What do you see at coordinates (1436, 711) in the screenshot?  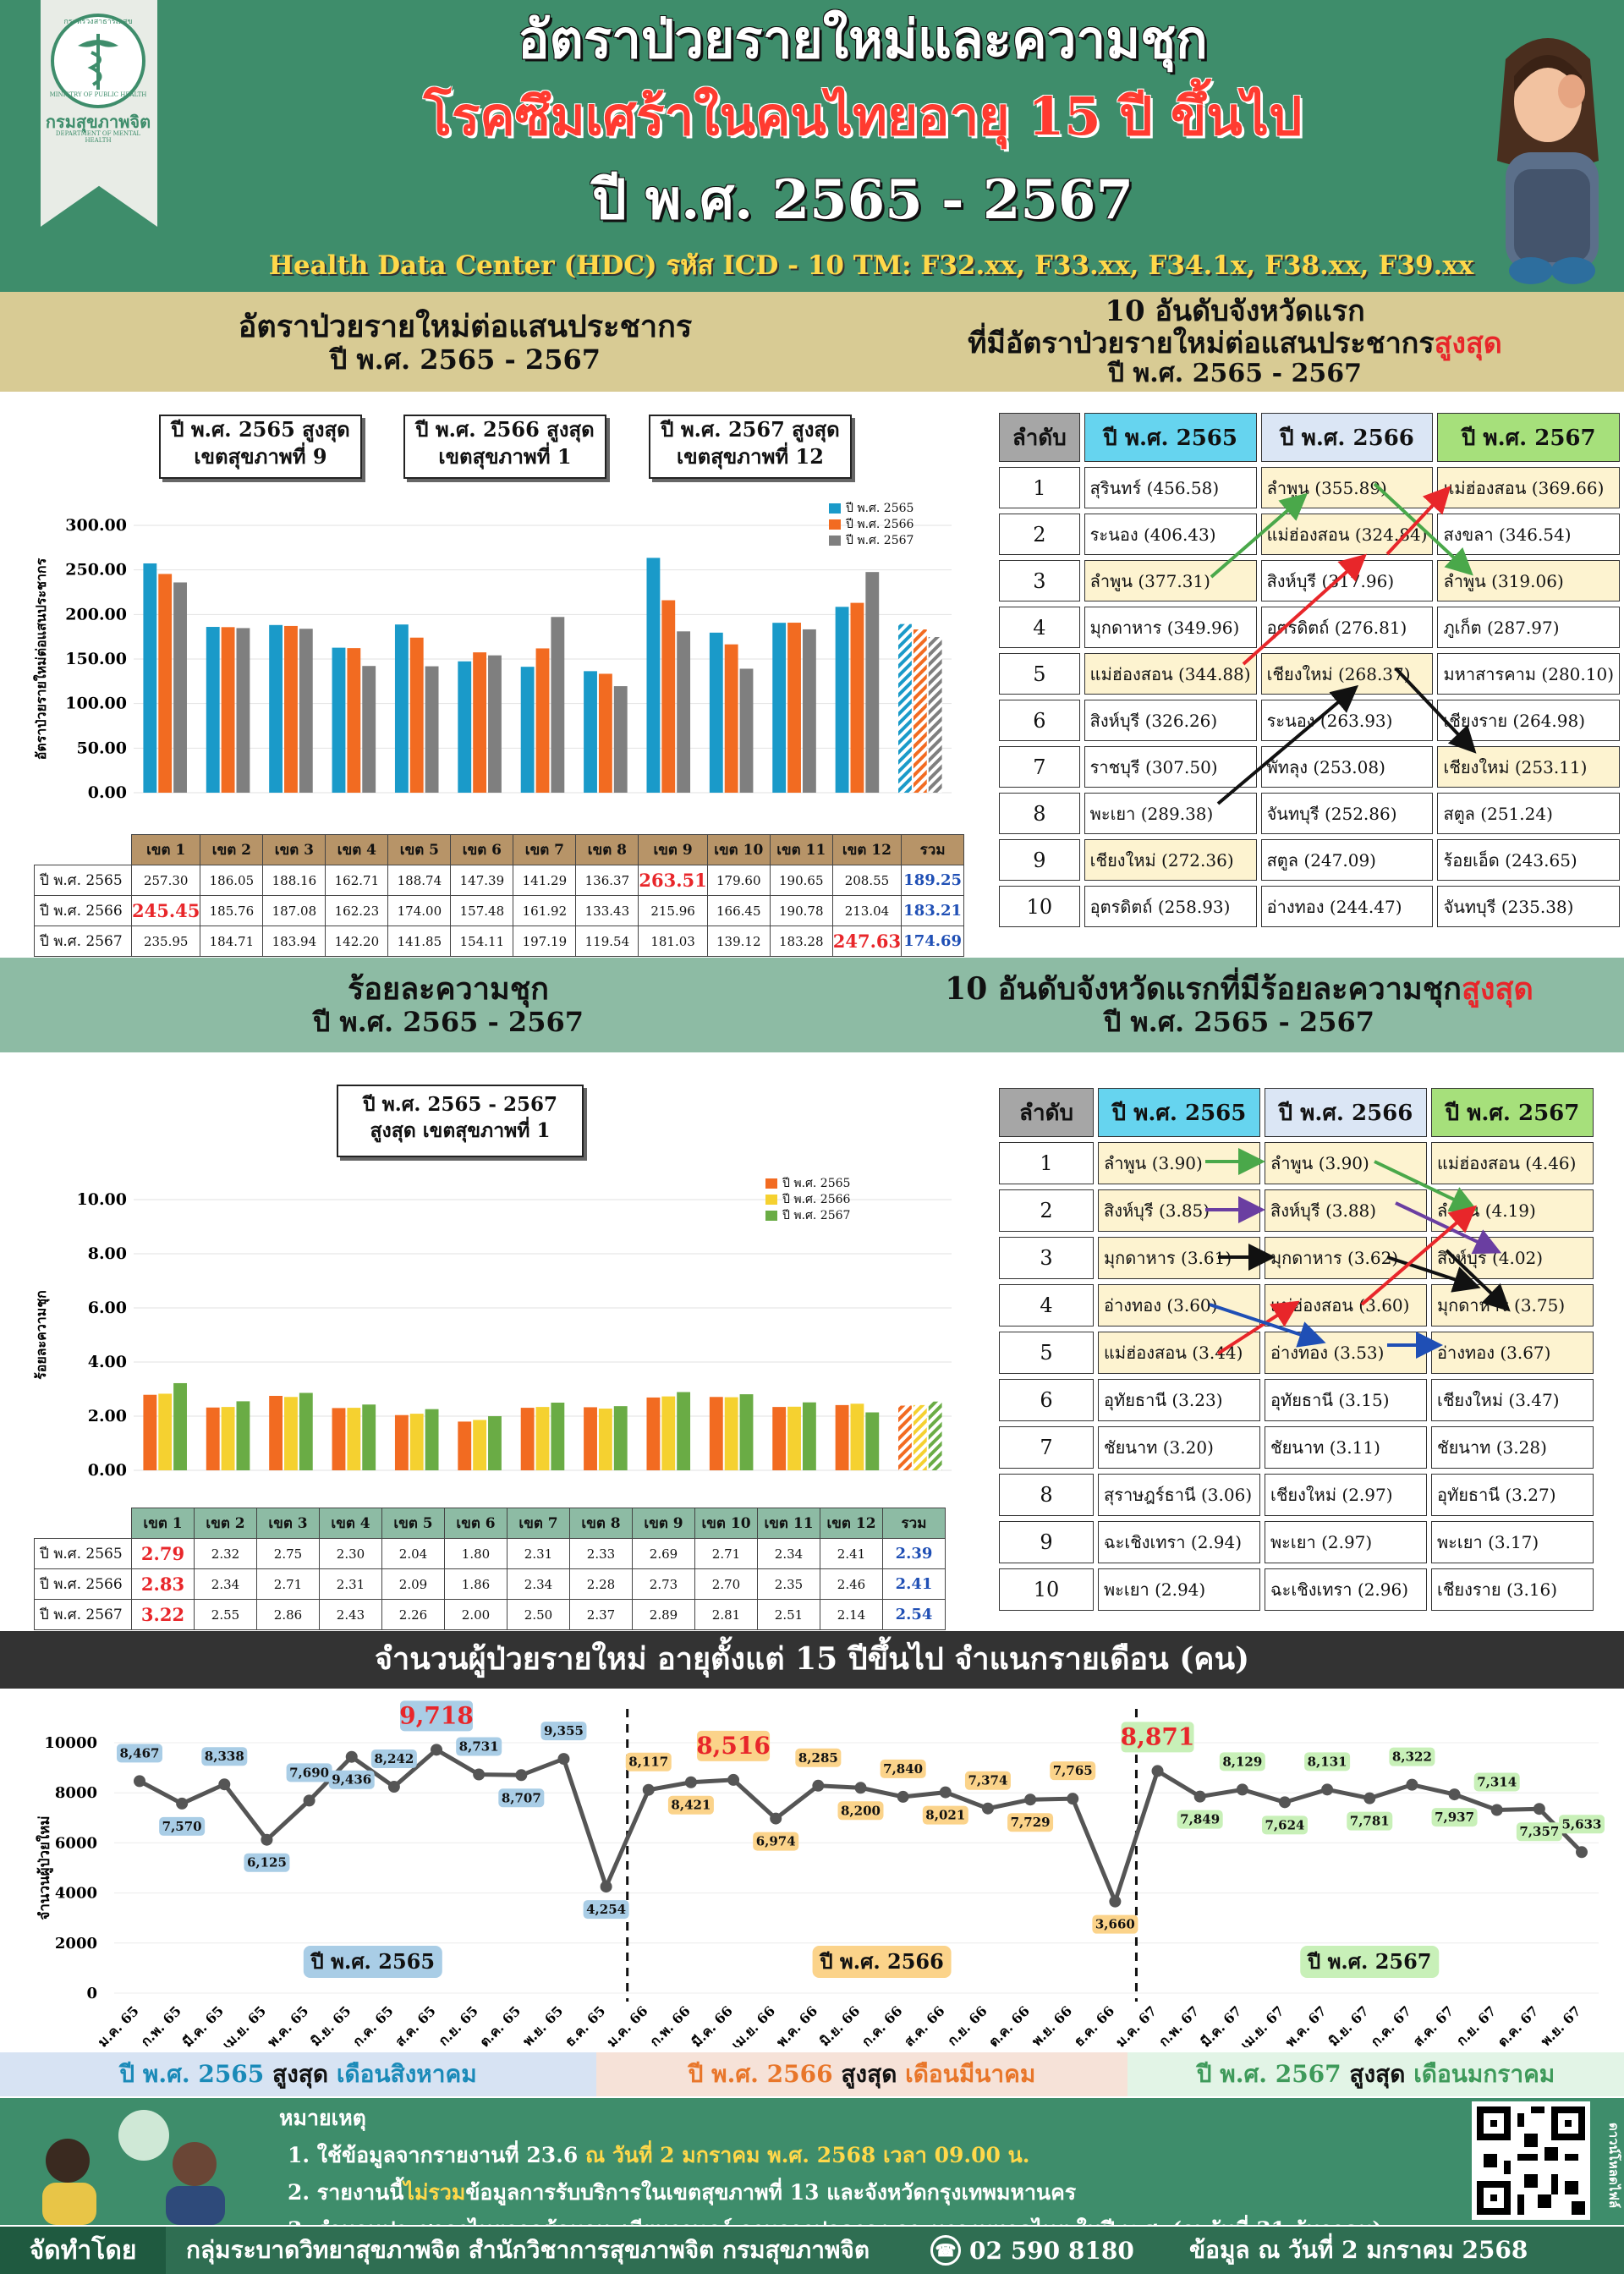 I see `arrow-black` at bounding box center [1436, 711].